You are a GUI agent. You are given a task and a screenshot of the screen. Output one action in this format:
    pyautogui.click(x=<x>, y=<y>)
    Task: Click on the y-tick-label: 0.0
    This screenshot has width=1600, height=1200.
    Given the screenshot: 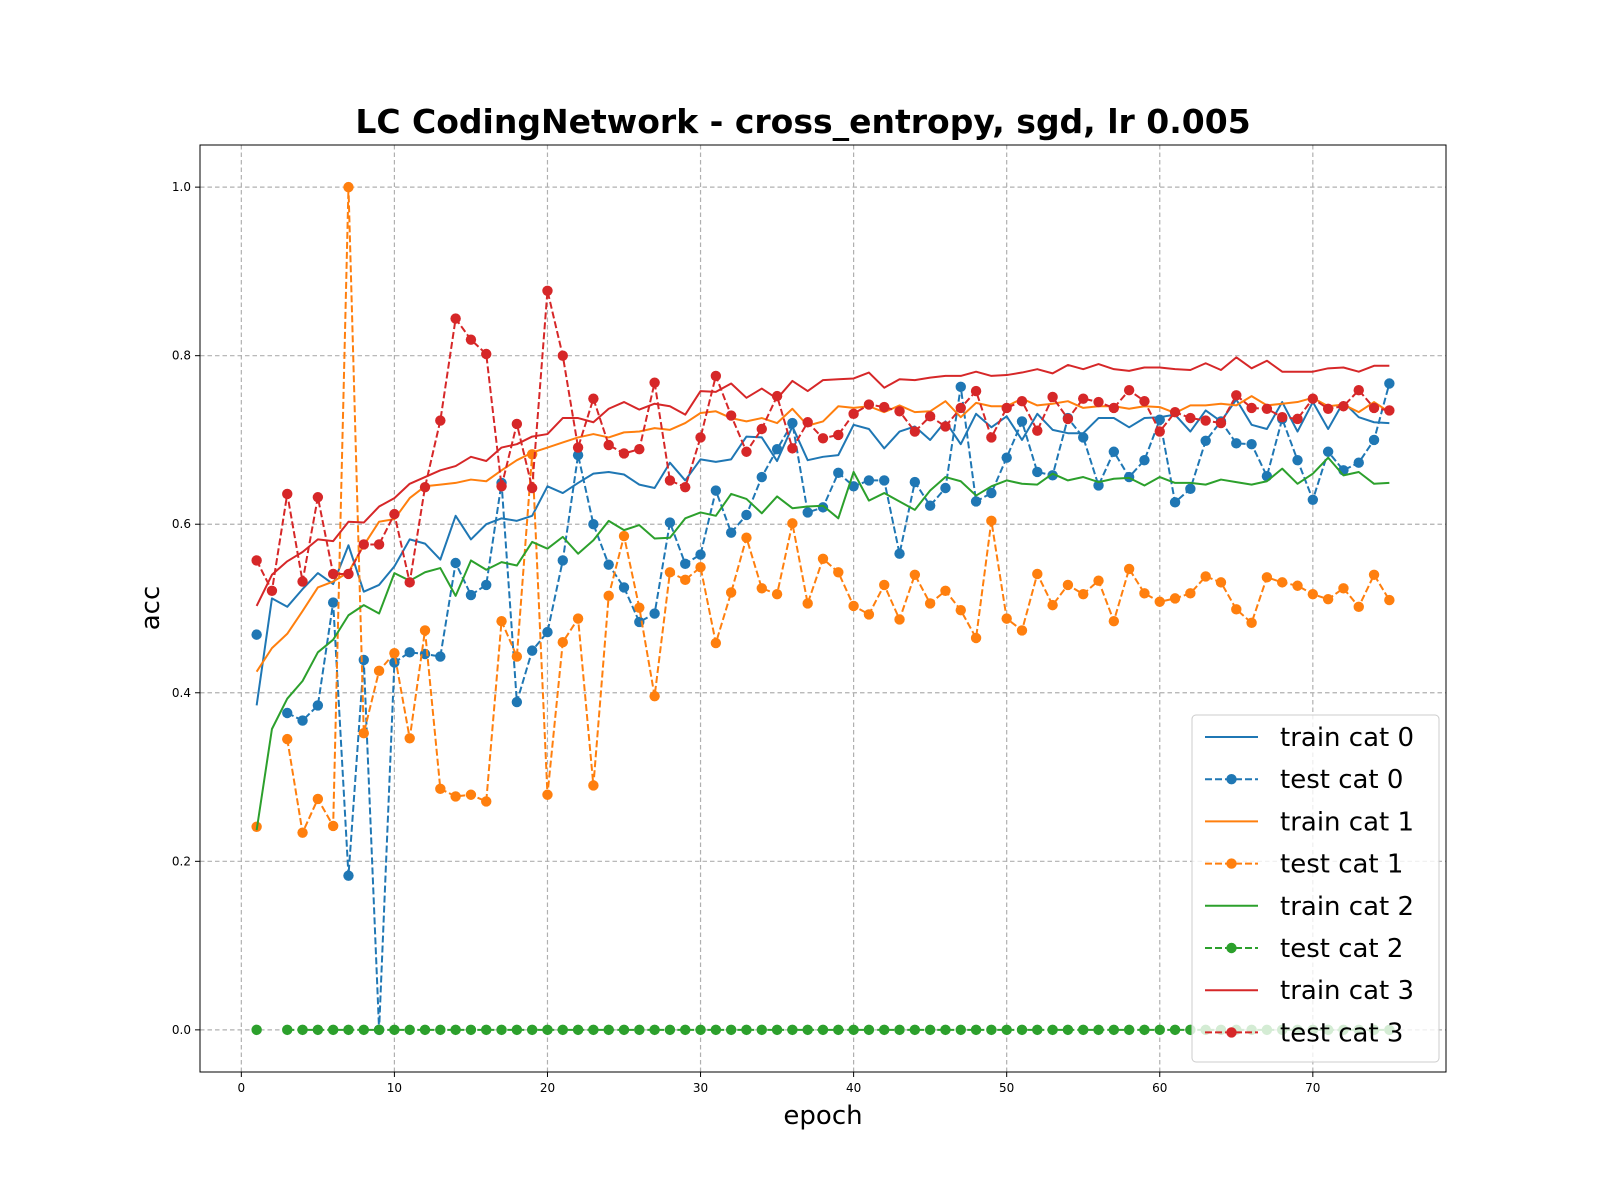 What is the action you would take?
    pyautogui.click(x=181, y=1030)
    